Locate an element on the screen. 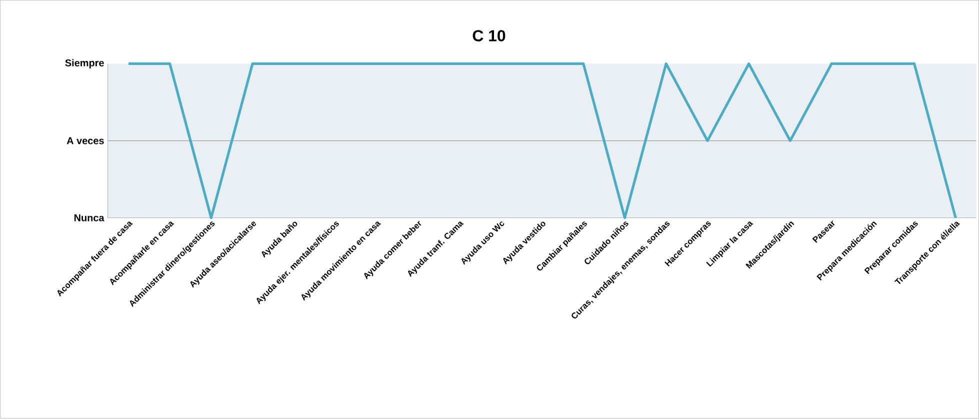 This screenshot has width=979, height=419. category-label: Nunca is located at coordinates (89, 218).